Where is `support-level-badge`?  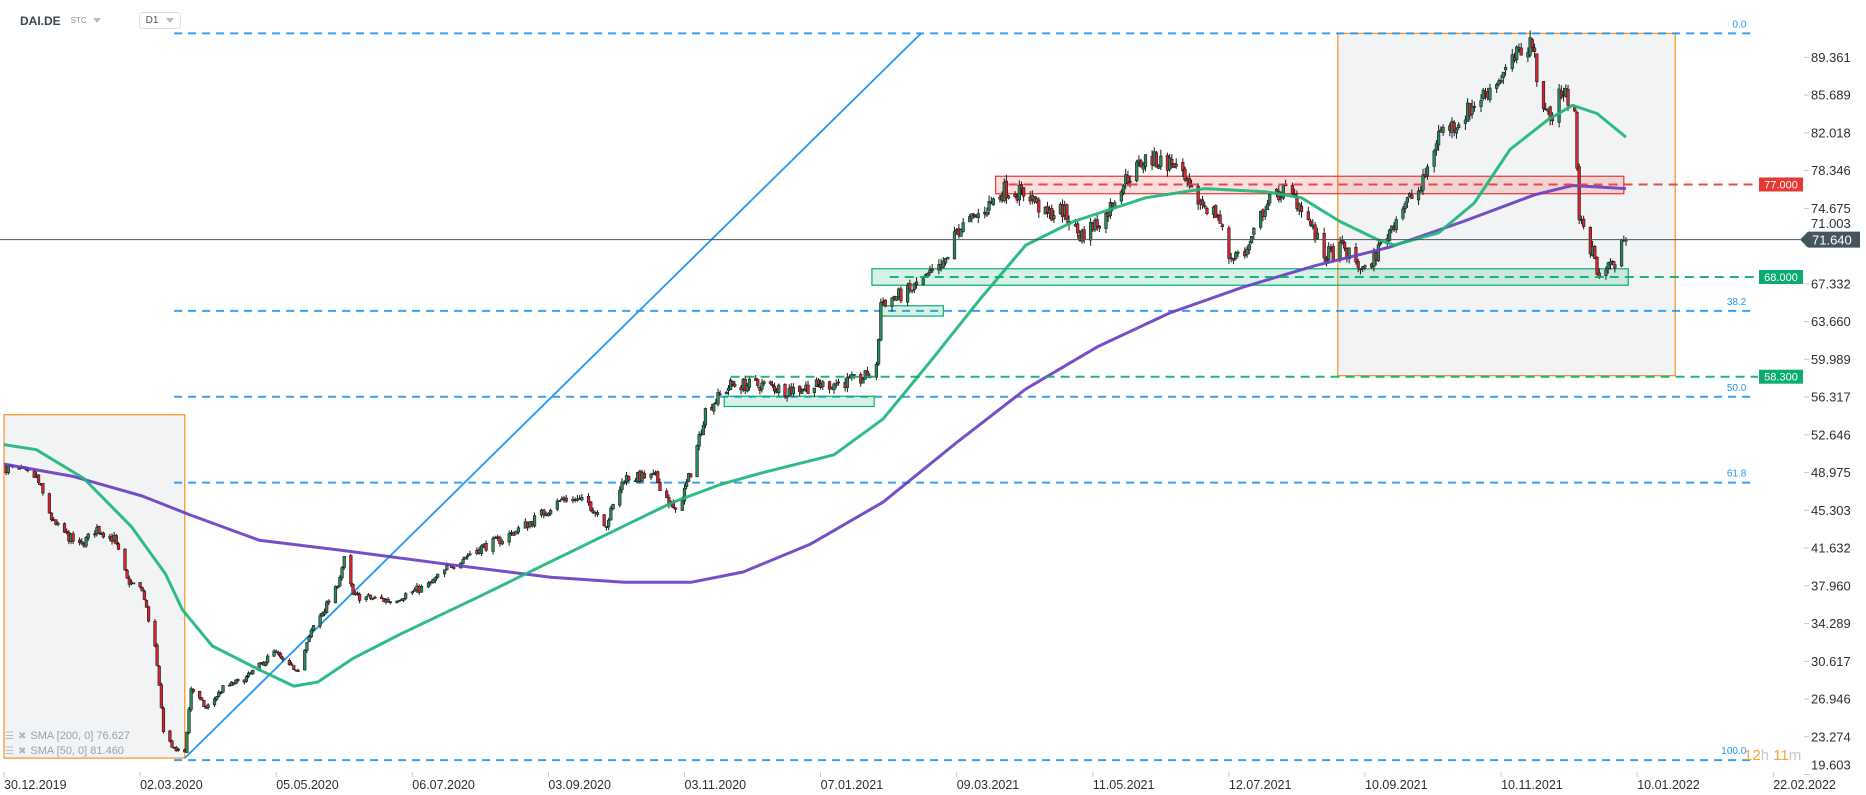
support-level-badge is located at coordinates (1781, 276).